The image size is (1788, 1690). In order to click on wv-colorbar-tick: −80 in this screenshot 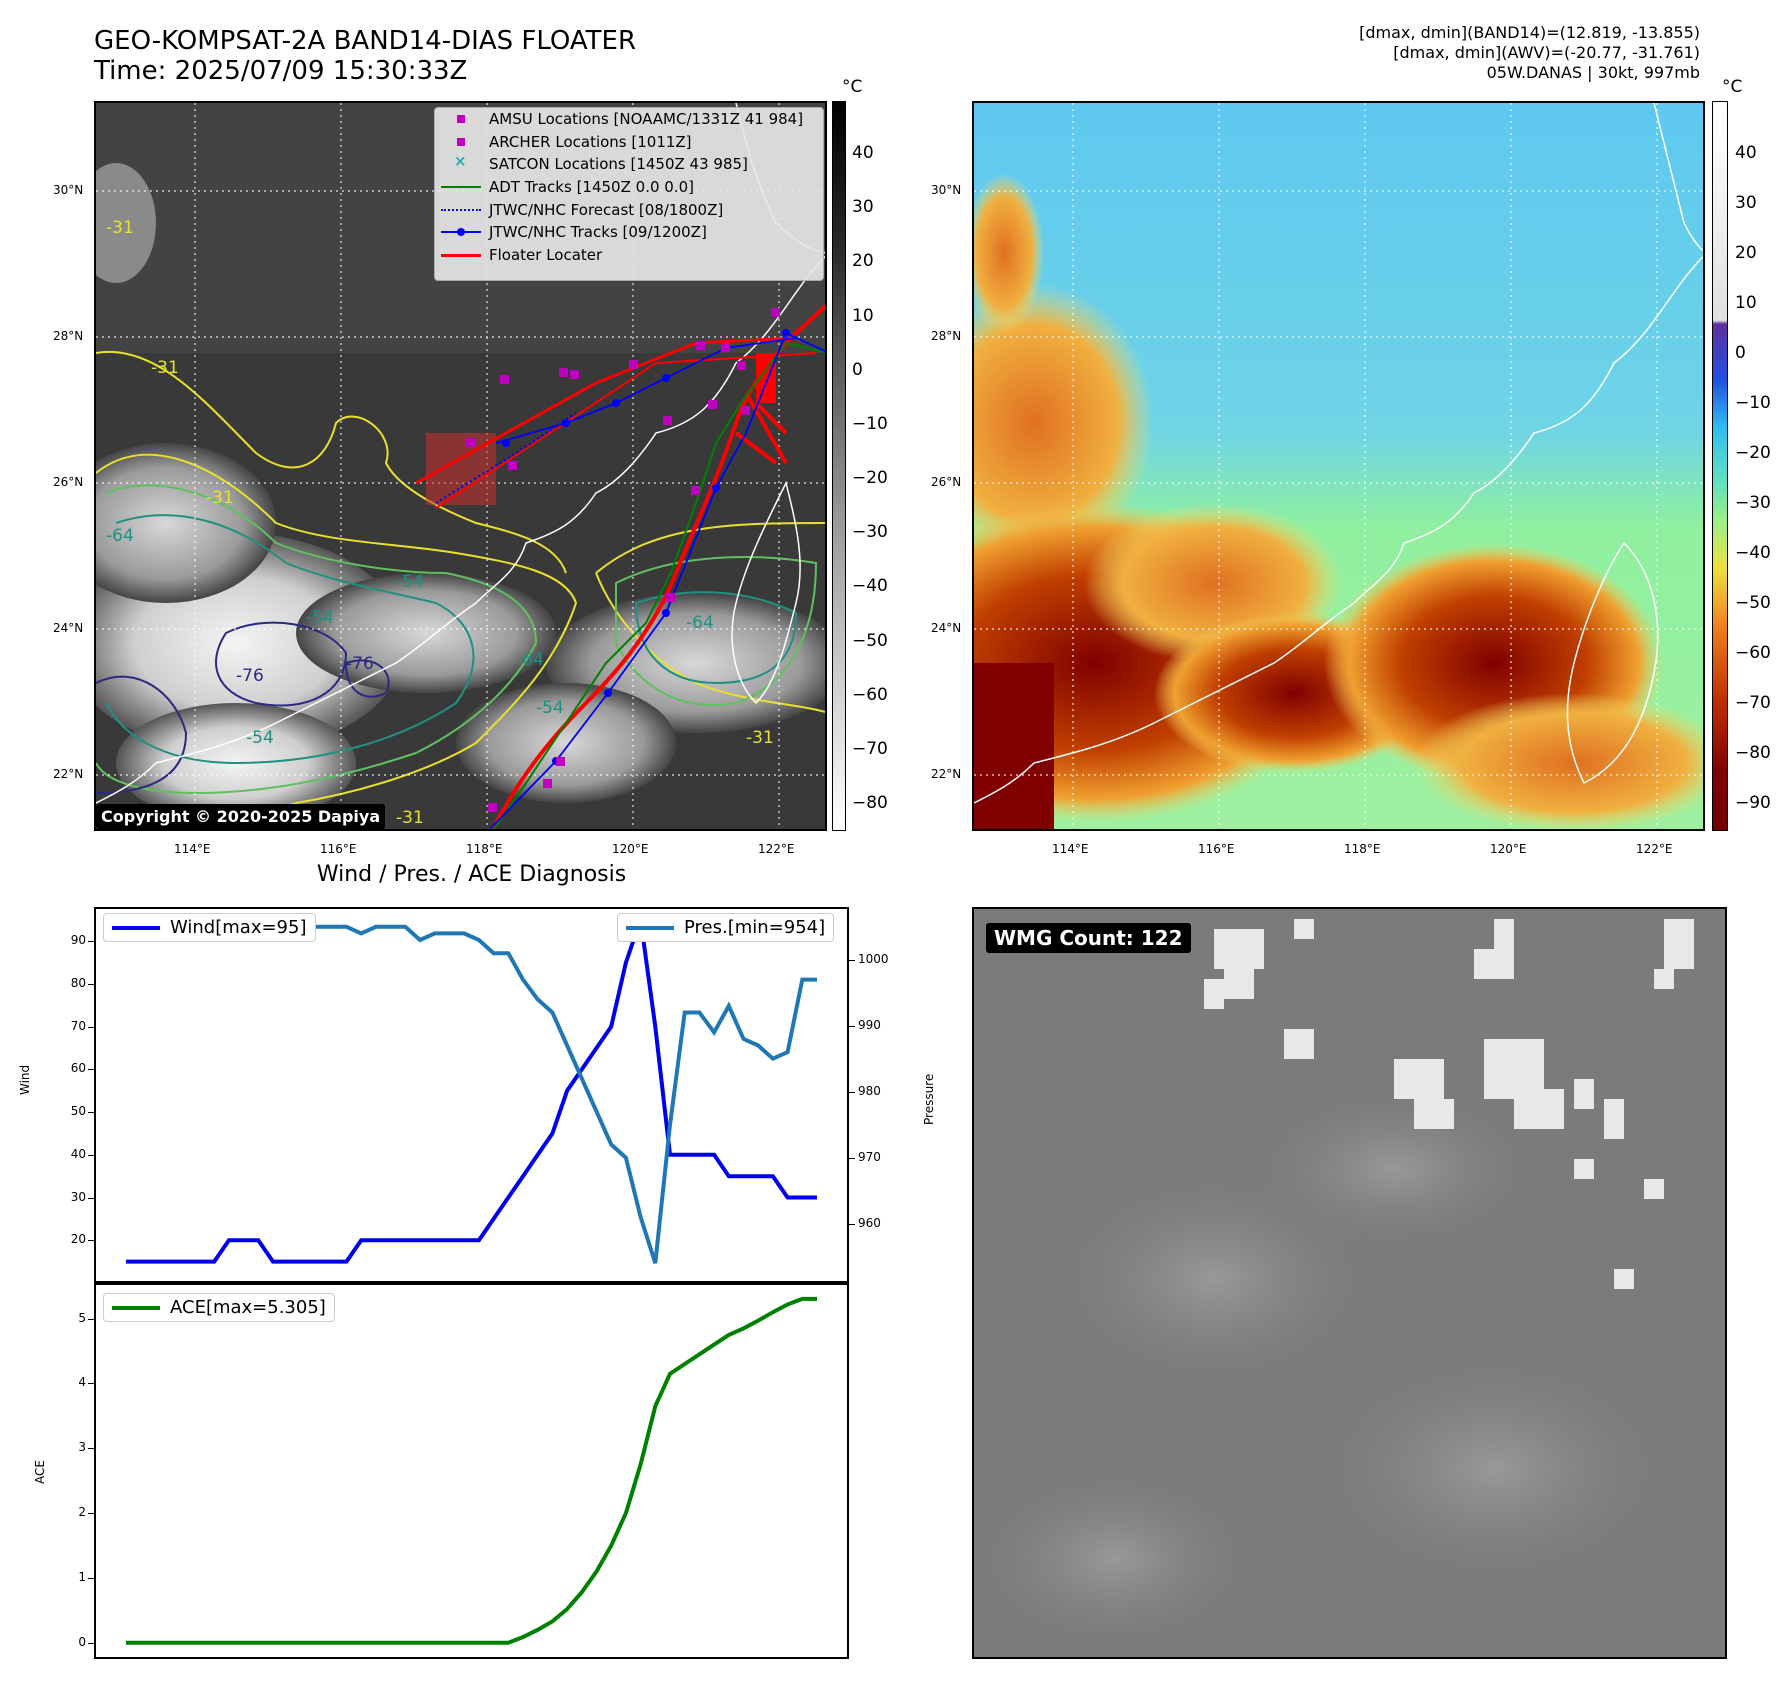, I will do `click(1753, 753)`.